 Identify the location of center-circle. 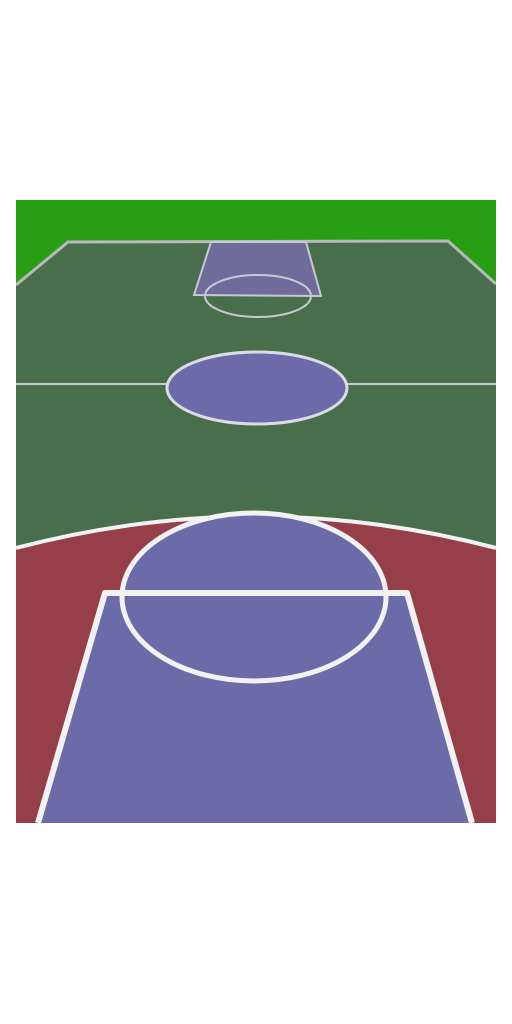
(257, 388).